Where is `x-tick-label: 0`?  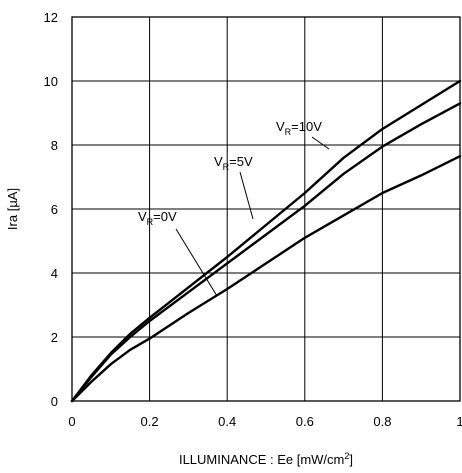 x-tick-label: 0 is located at coordinates (71, 421).